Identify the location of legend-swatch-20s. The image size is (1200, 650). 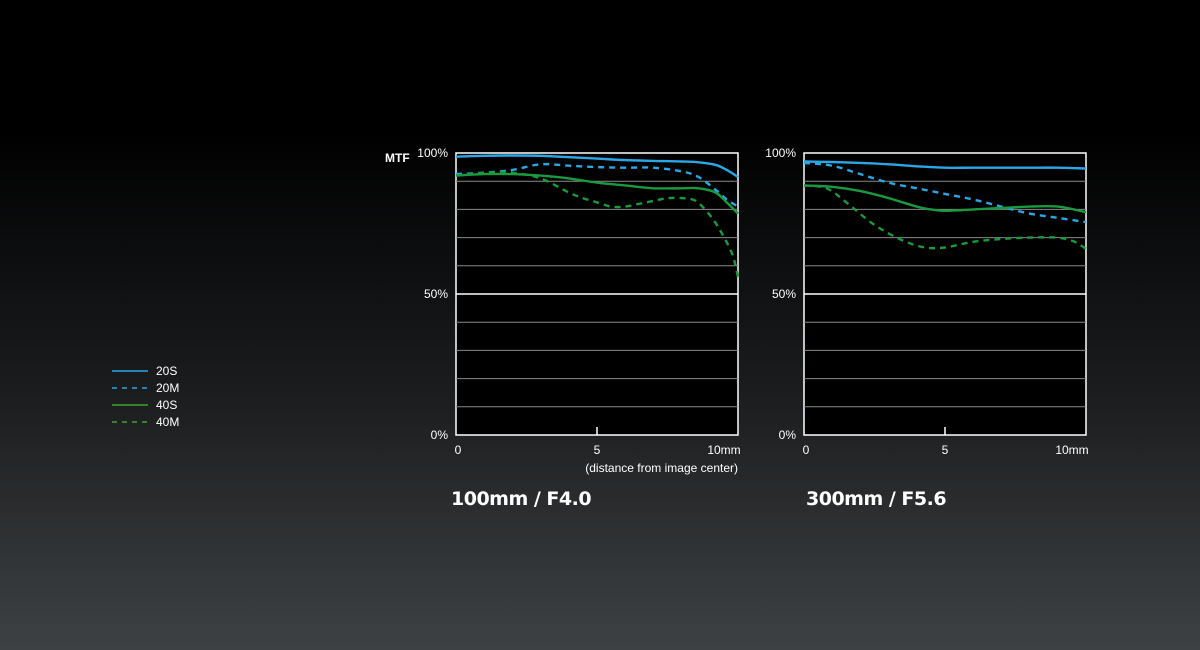
(130, 370).